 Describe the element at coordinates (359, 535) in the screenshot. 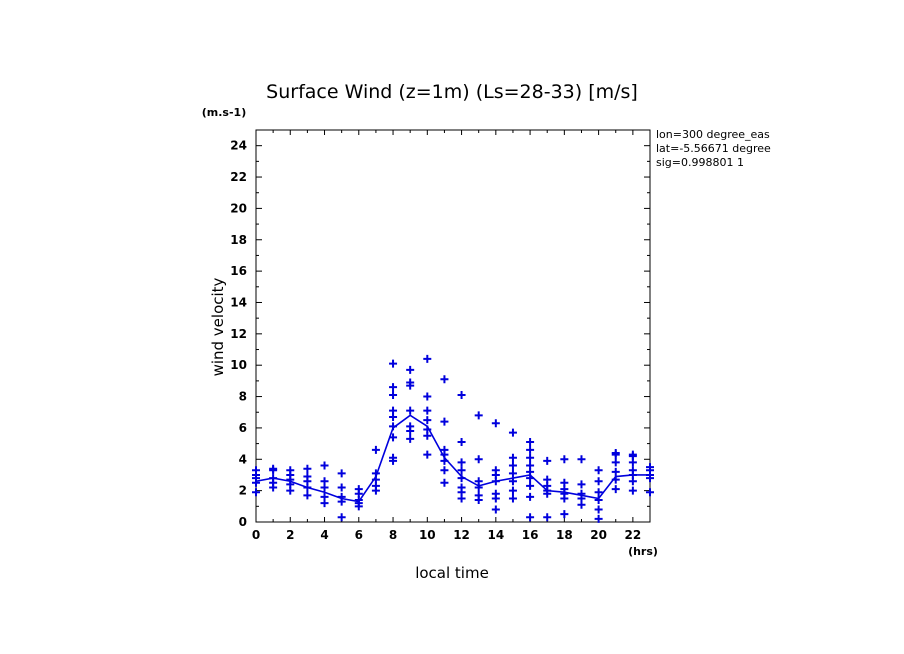

I see `x-tick-label: 6` at that location.